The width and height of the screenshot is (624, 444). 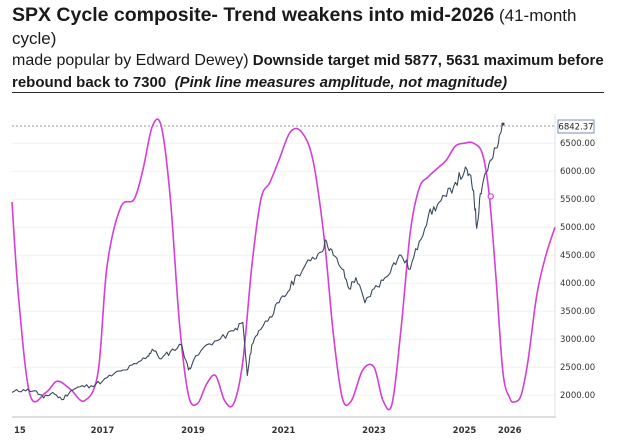 What do you see at coordinates (103, 431) in the screenshot?
I see `x-tick-label: 2017` at bounding box center [103, 431].